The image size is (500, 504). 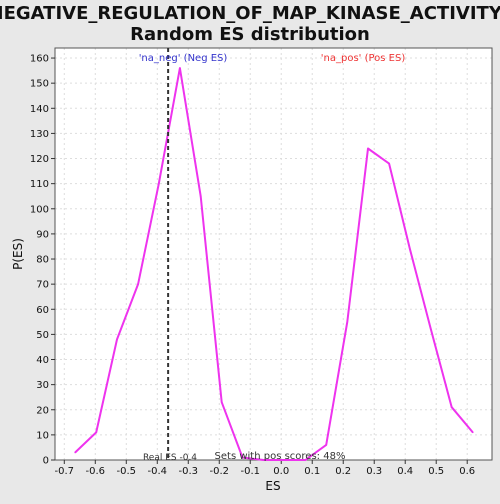 I want to click on y-tick-label: 70, so click(x=42, y=285).